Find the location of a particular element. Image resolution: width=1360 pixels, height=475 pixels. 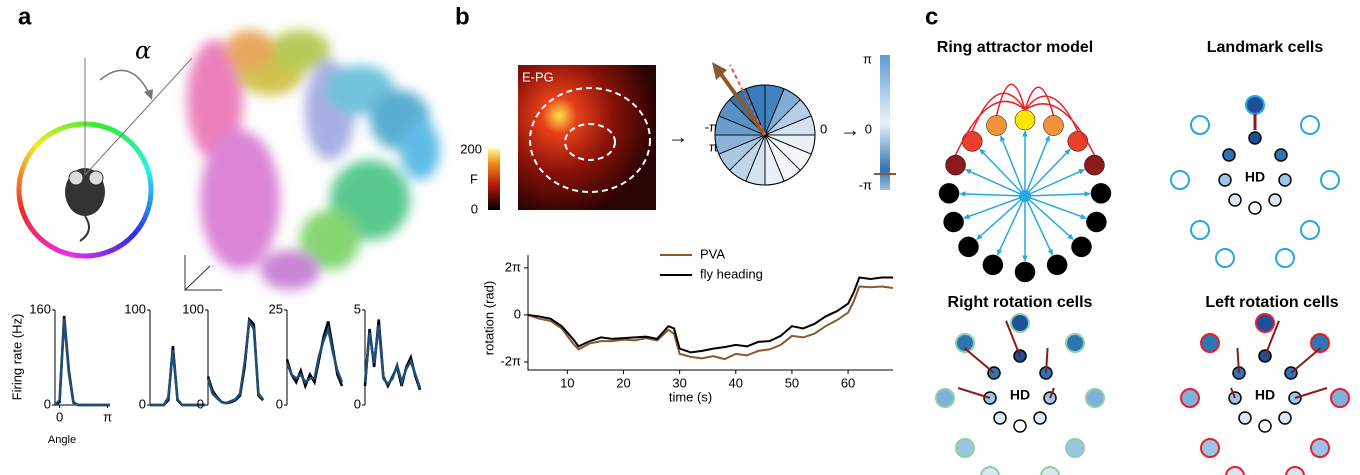

x-tick-label: 40 is located at coordinates (736, 382).